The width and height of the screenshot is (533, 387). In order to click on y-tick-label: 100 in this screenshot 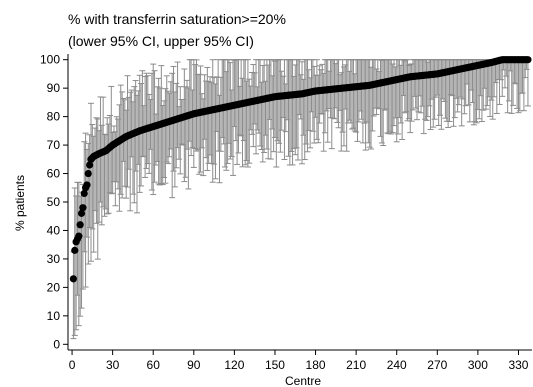, I will do `click(50, 60)`.